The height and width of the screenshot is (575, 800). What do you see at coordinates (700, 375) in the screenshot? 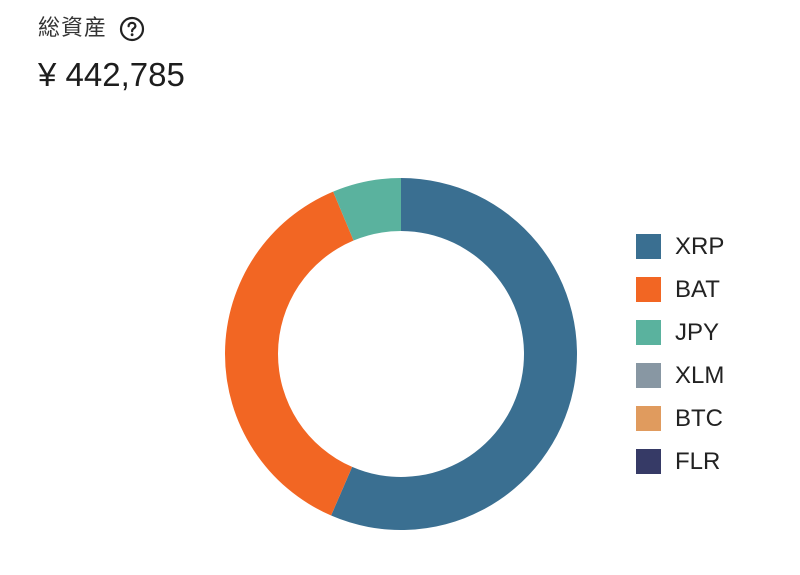
I see `legend-label-xlm: XLM` at bounding box center [700, 375].